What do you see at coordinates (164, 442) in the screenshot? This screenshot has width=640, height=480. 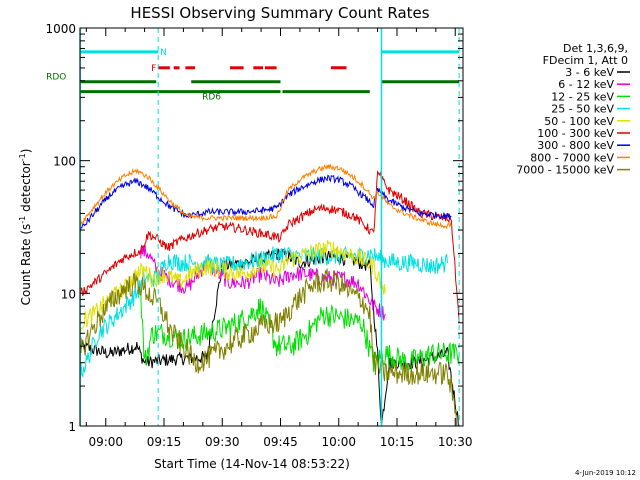 I see `x-tick-label-1: 09:15` at bounding box center [164, 442].